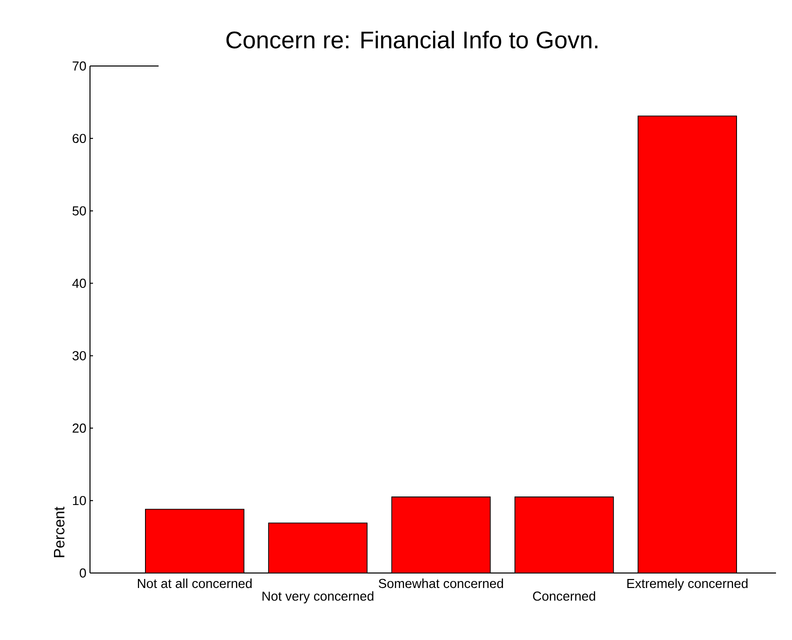 This screenshot has height=640, width=792. Describe the element at coordinates (441, 583) in the screenshot. I see `x-tick-label: Somewhat concerned` at that location.